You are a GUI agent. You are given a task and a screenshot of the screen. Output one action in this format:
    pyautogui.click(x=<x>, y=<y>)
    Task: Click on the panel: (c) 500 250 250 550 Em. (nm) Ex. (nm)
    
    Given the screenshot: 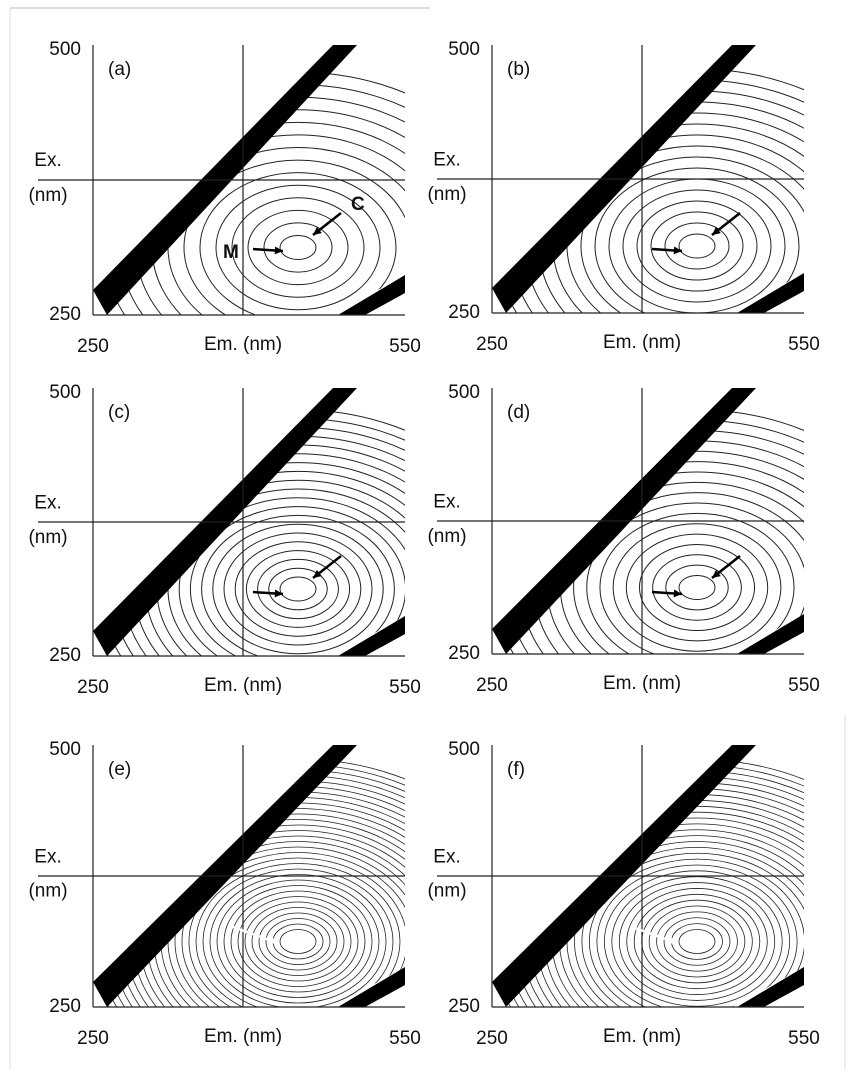 What is the action you would take?
    pyautogui.click(x=224, y=540)
    